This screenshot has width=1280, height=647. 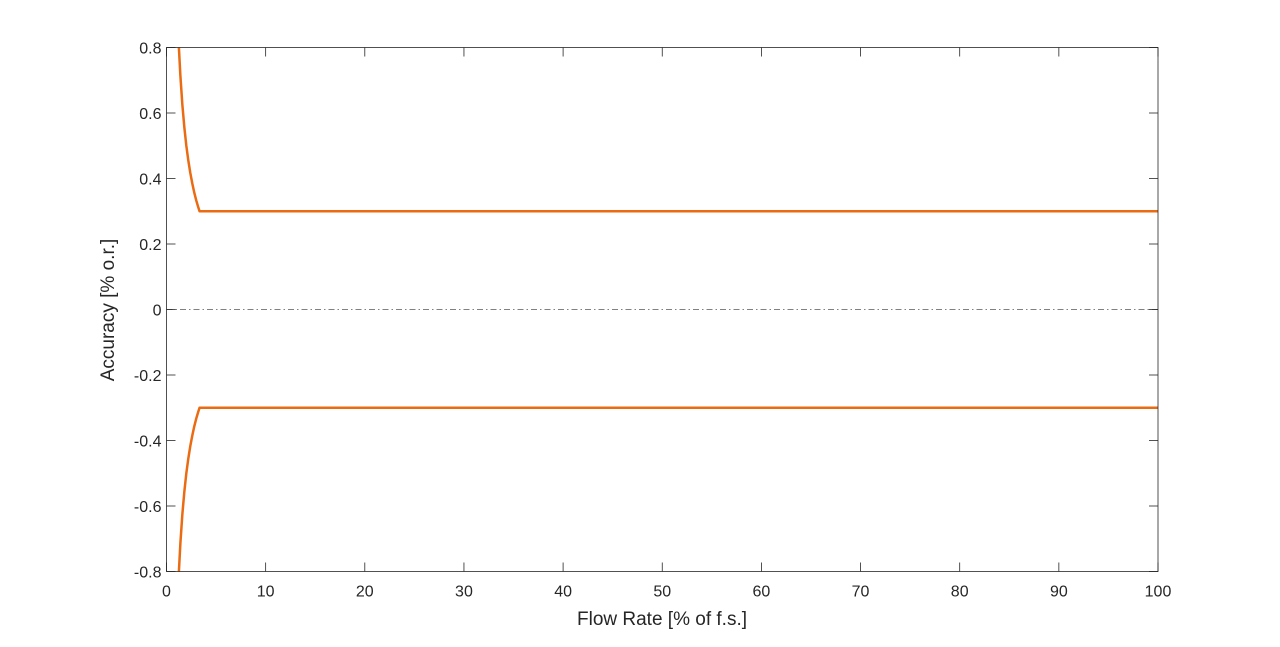 I want to click on y-tick-label: -0.6, so click(x=148, y=507).